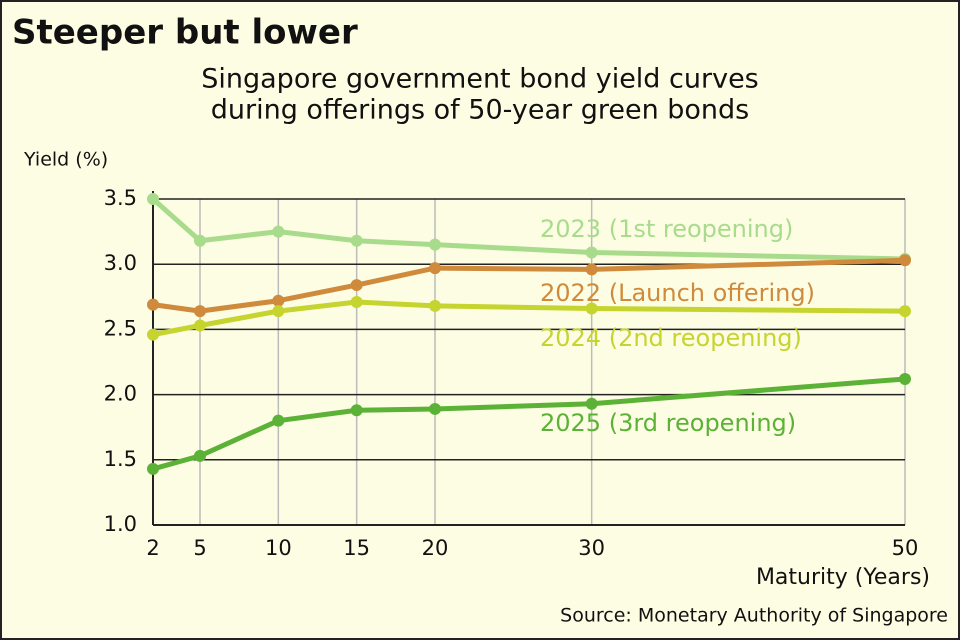 The height and width of the screenshot is (640, 960). Describe the element at coordinates (120, 198) in the screenshot. I see `y-tick-label: 3.5` at that location.